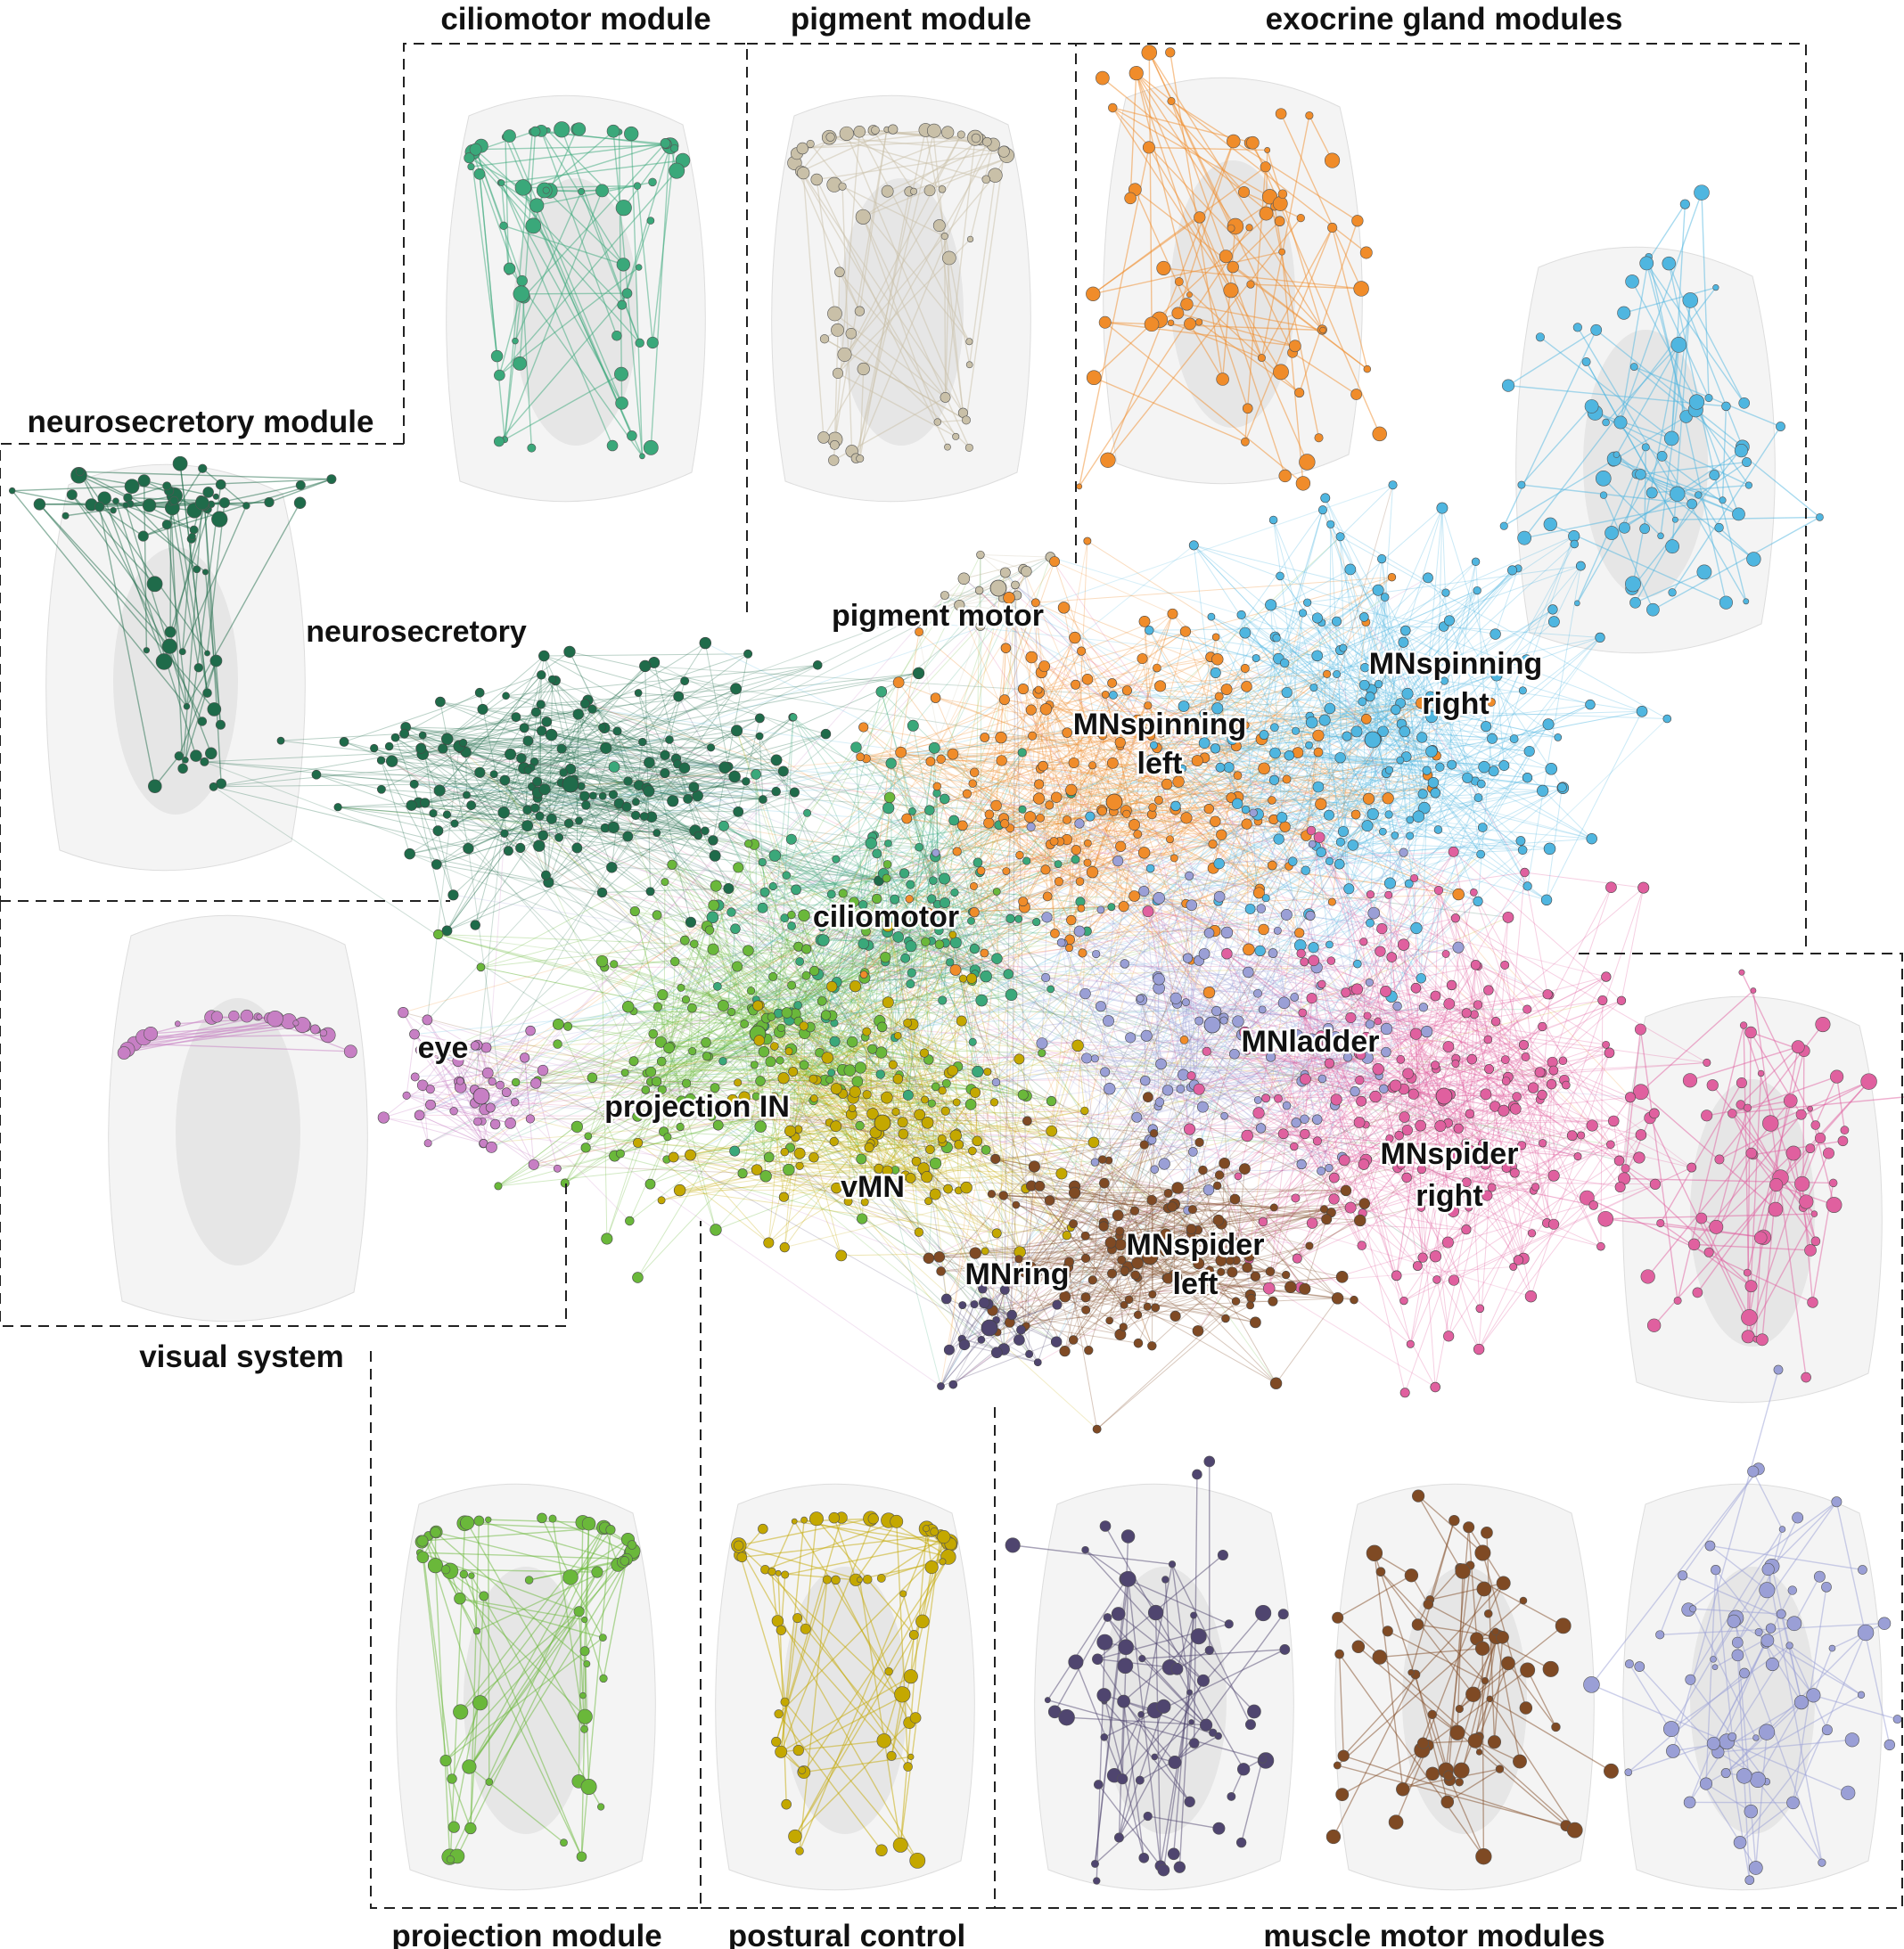  What do you see at coordinates (845, 1687) in the screenshot?
I see `render-vmn` at bounding box center [845, 1687].